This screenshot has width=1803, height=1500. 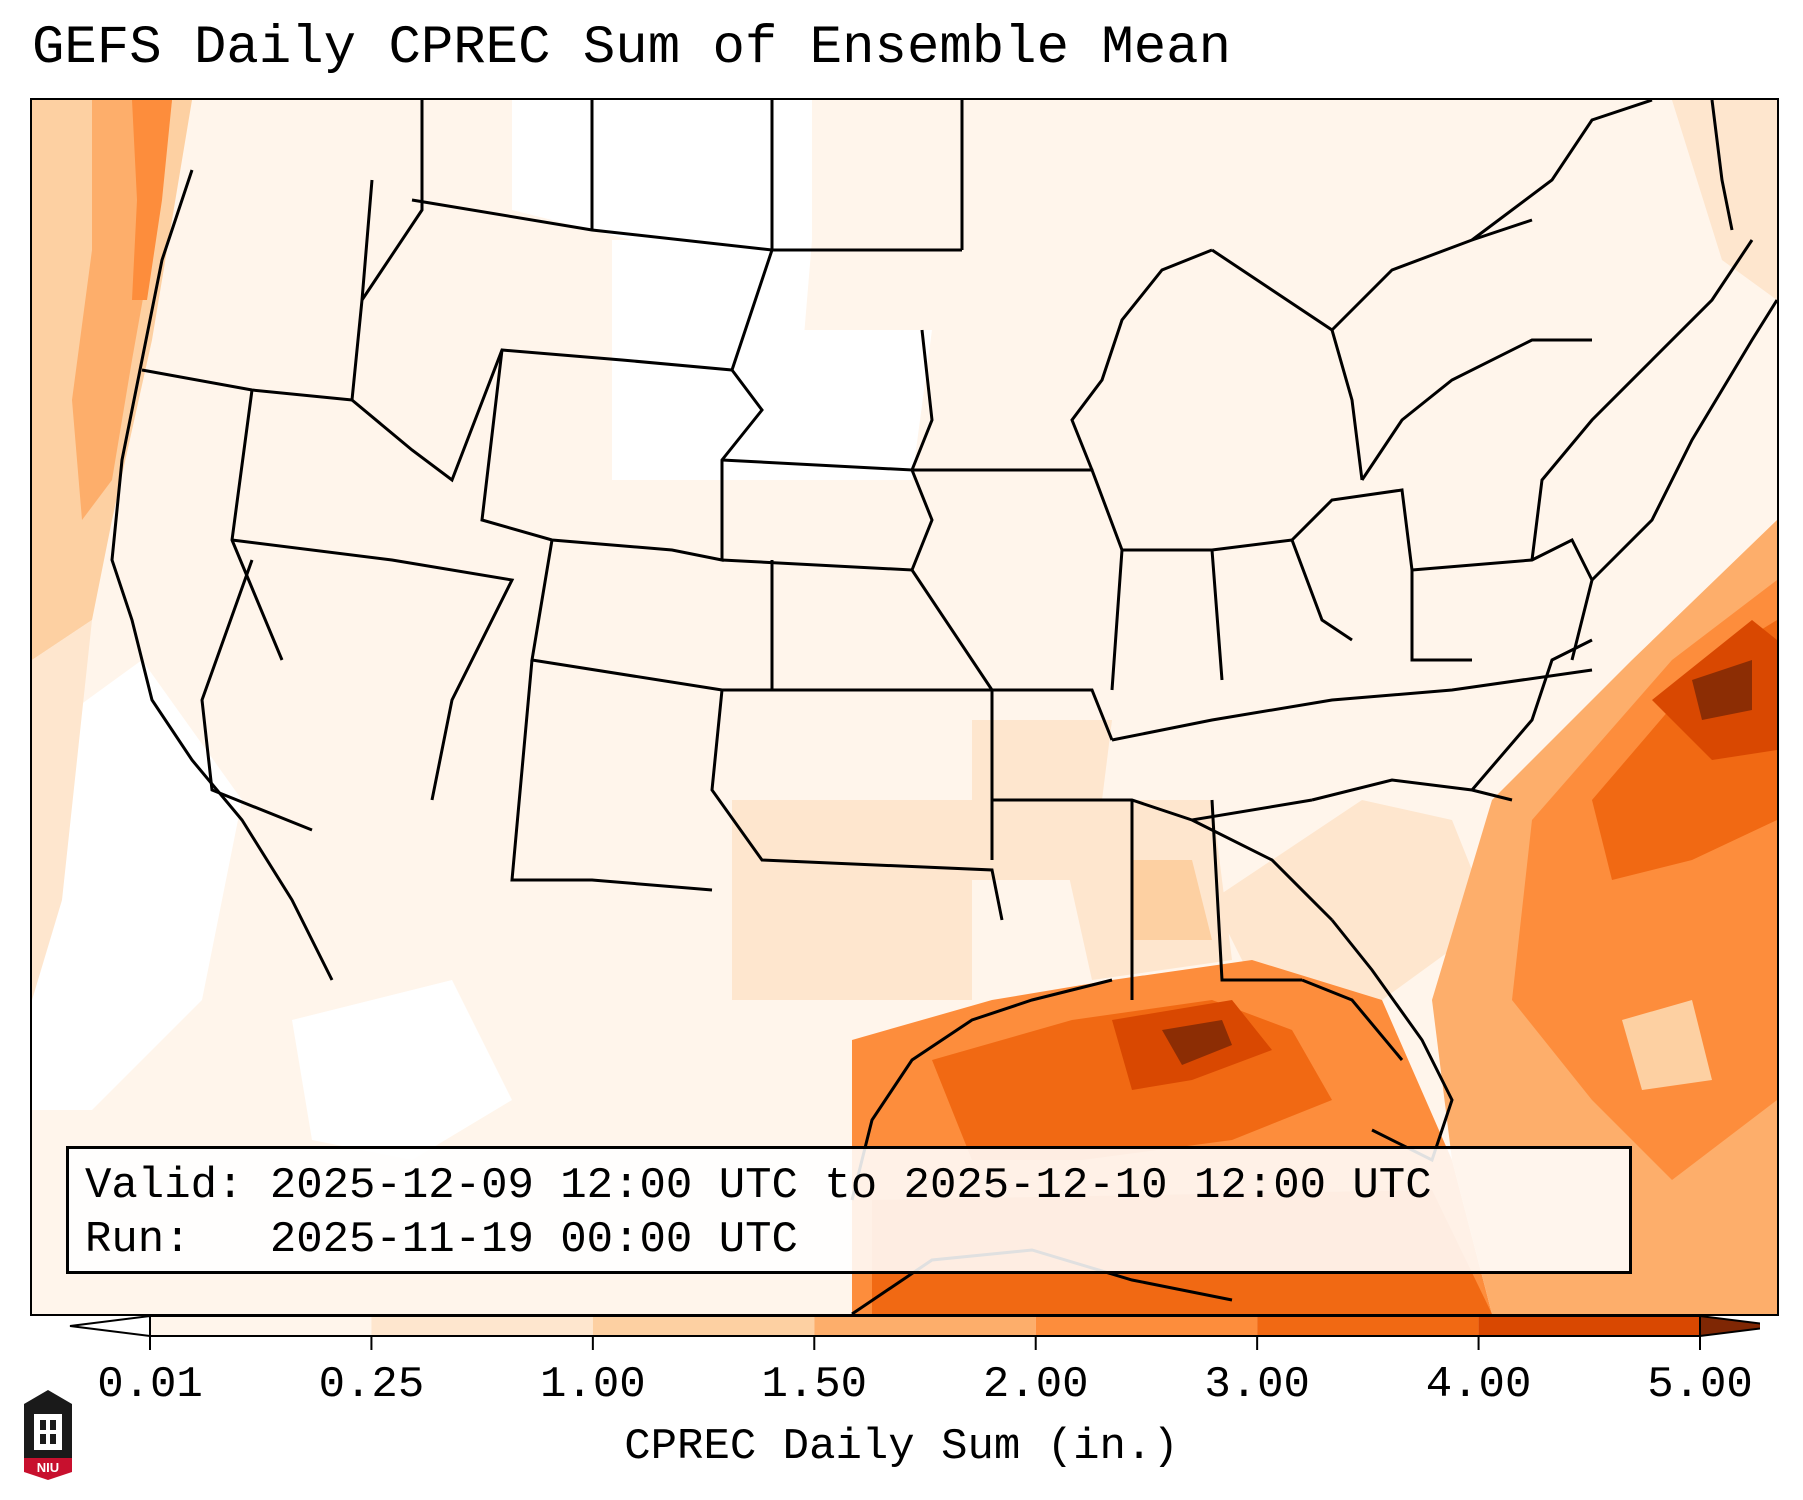 I want to click on colorbar-label: CPREC Daily Sum (in.), so click(x=901, y=1447).